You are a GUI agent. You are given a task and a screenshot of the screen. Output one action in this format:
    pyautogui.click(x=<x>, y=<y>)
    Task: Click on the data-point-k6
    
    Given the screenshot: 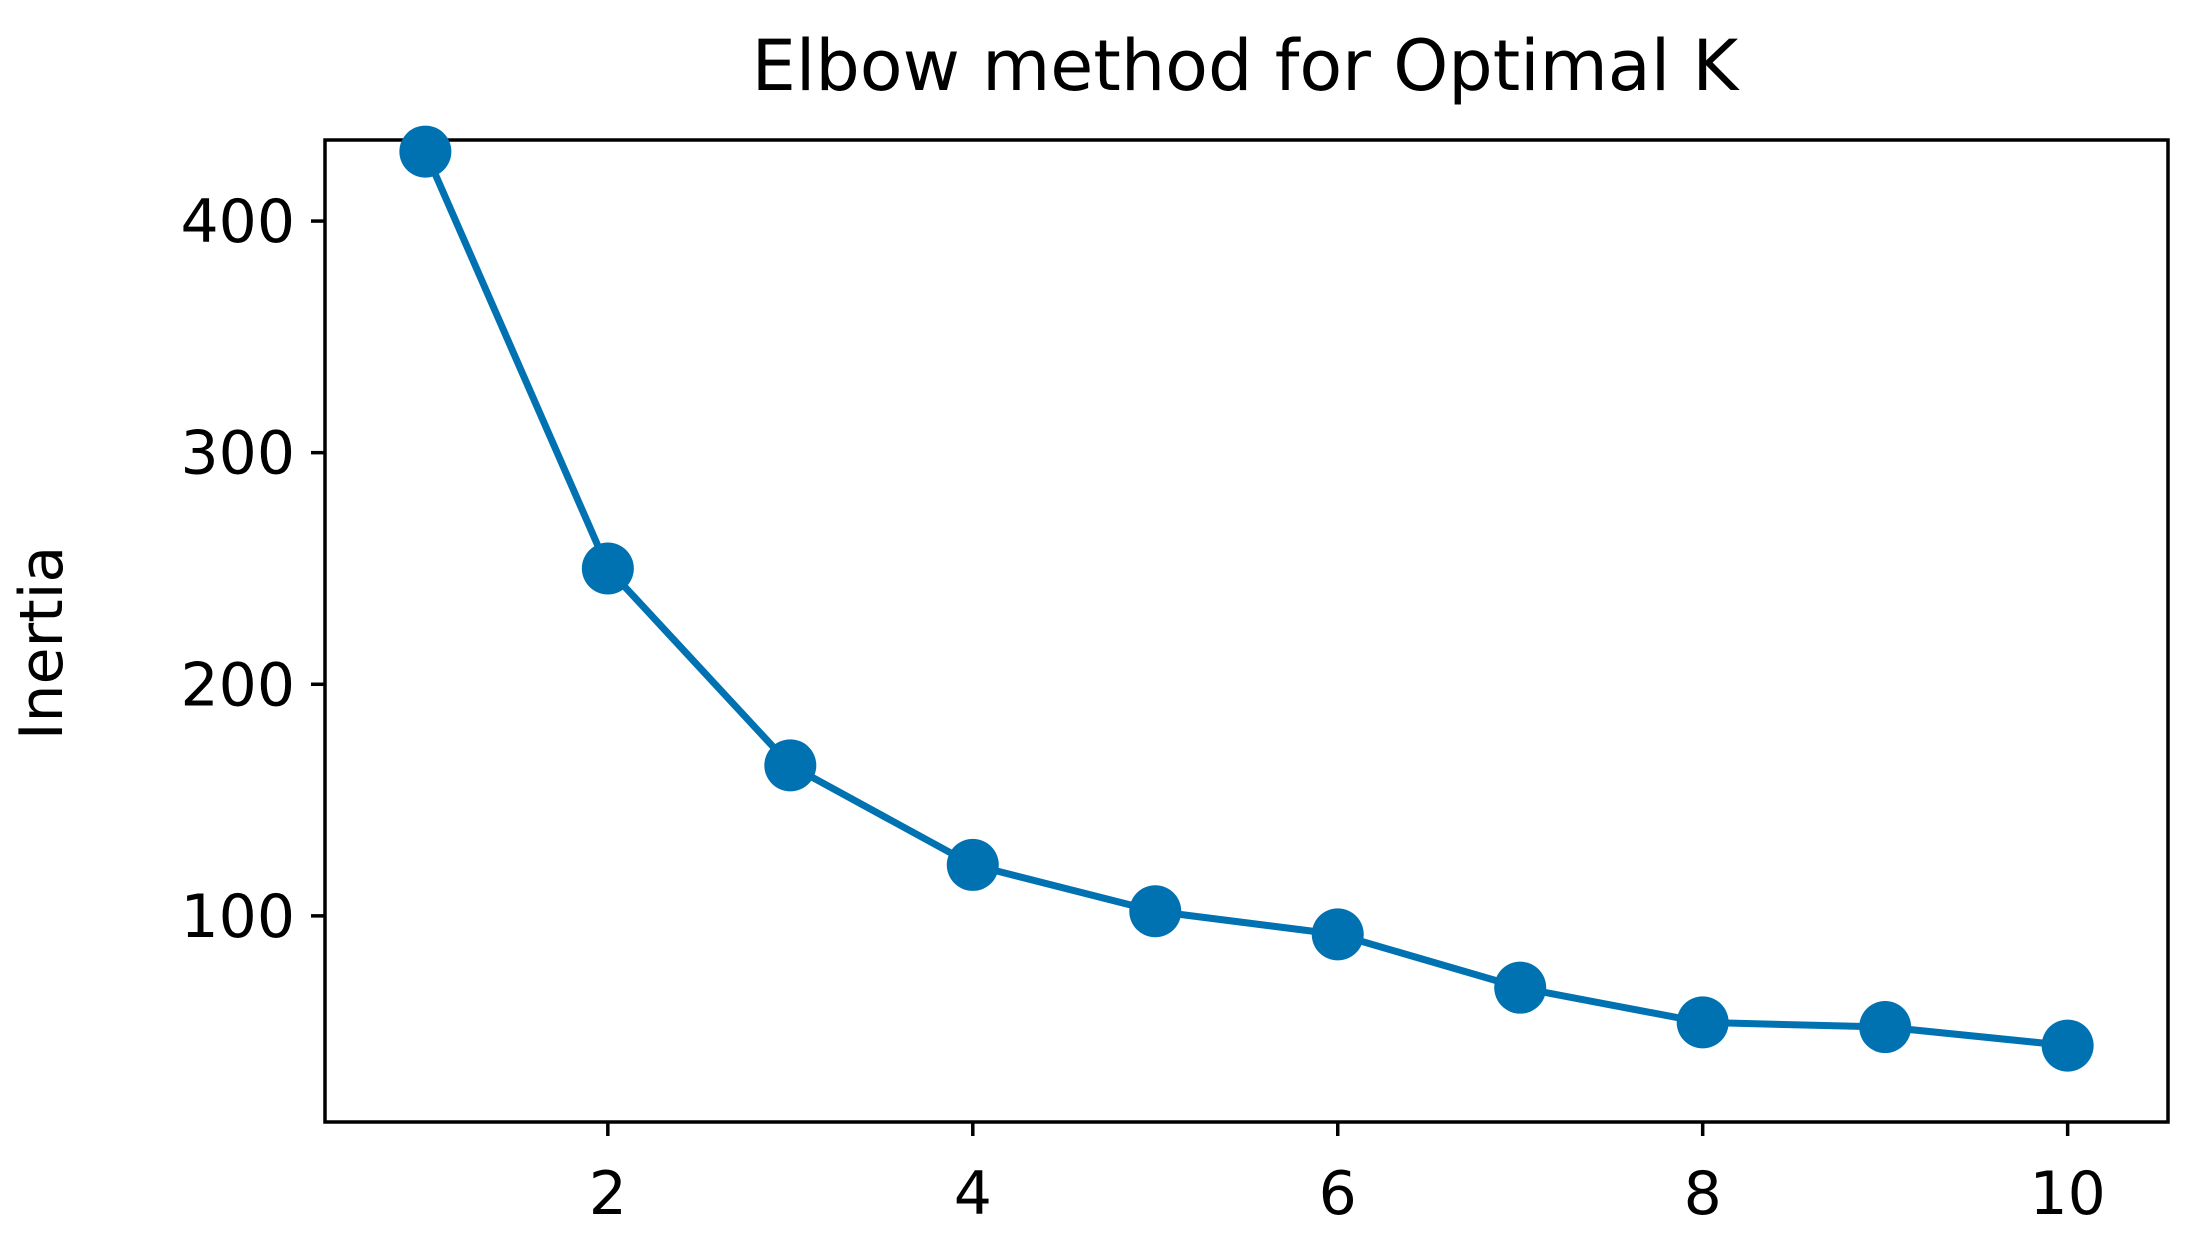 What is the action you would take?
    pyautogui.click(x=1337, y=934)
    